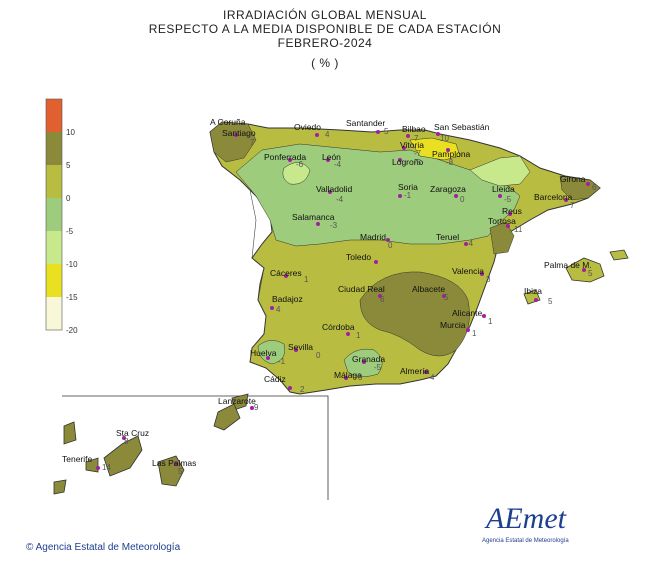 The width and height of the screenshot is (650, 569). What do you see at coordinates (54, 280) in the screenshot?
I see `legend-swatch-m15` at bounding box center [54, 280].